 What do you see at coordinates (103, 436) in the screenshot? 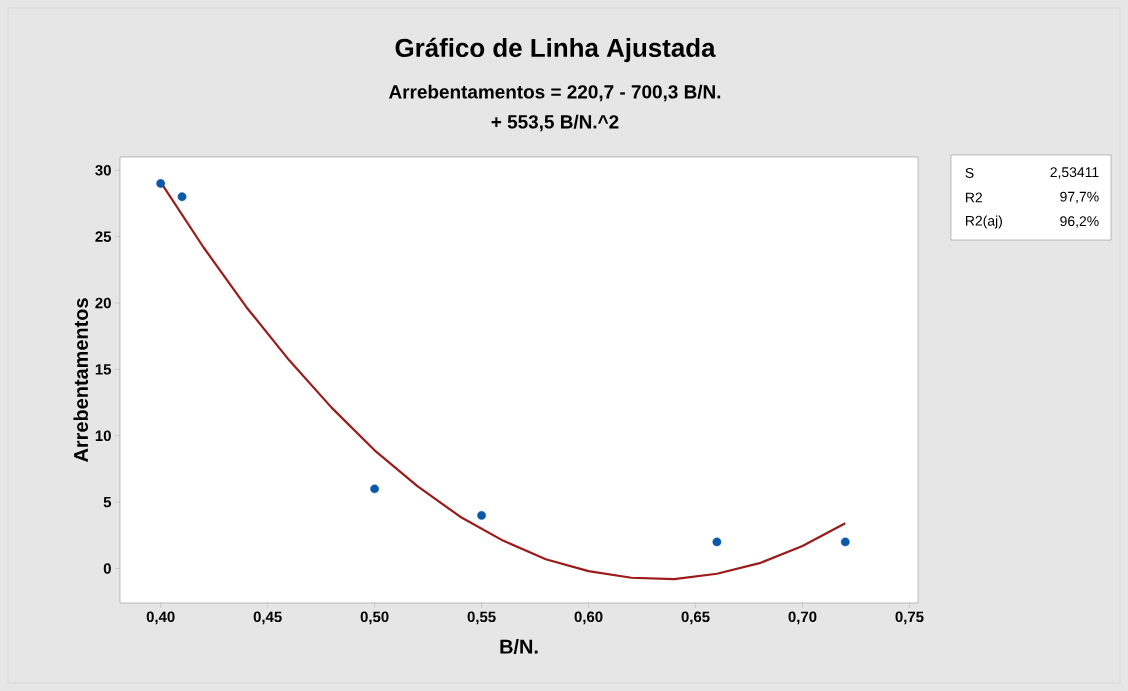
I see `y-tick-label: 10` at bounding box center [103, 436].